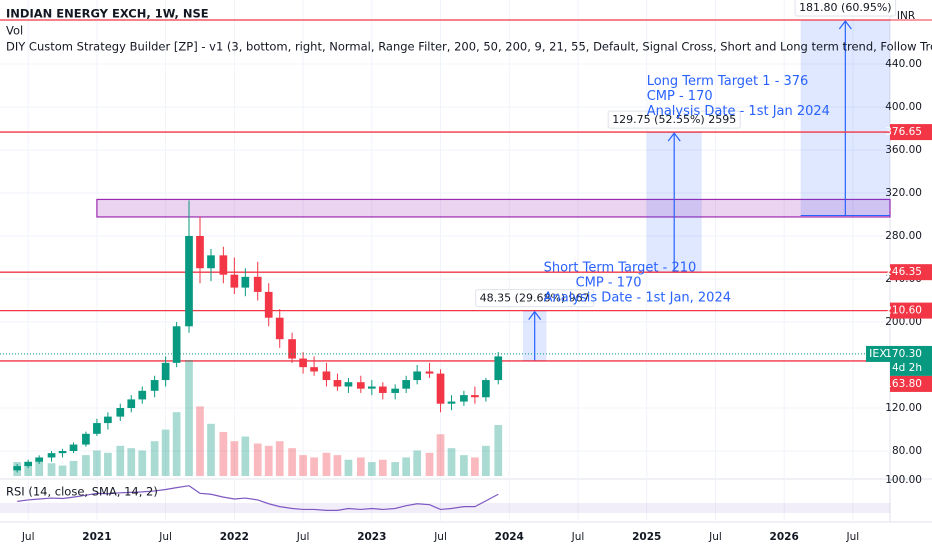  I want to click on rsi-line, so click(258, 498).